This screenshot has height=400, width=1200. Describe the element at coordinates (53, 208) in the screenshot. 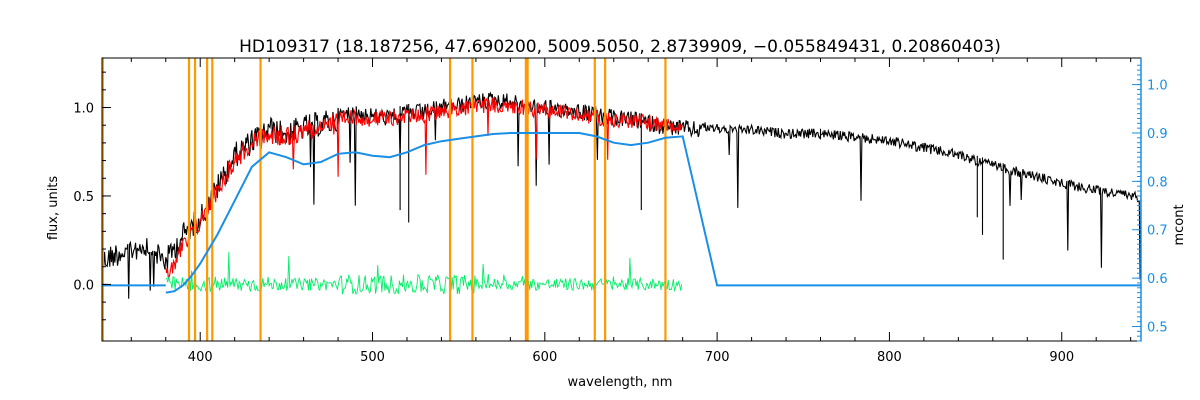

I see `y-axis-label: flux, units` at that location.